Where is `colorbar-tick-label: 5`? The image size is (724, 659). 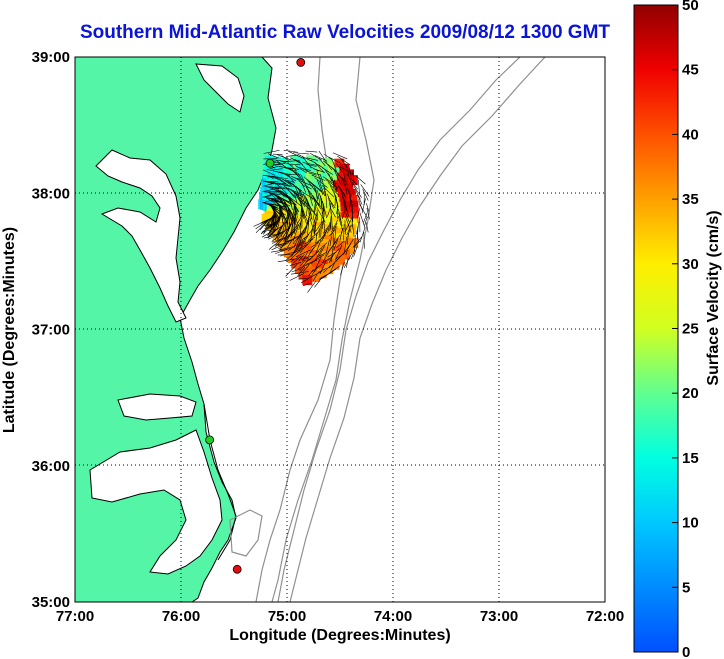
colorbar-tick-label: 5 is located at coordinates (686, 587).